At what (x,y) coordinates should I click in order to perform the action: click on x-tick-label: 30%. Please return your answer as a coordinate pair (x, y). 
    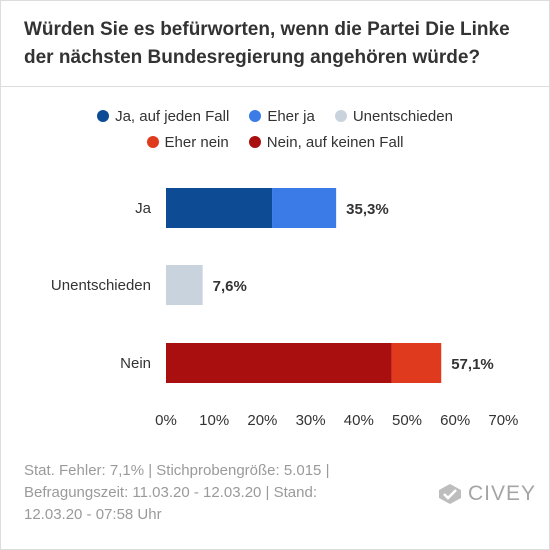
    Looking at the image, I should click on (311, 420).